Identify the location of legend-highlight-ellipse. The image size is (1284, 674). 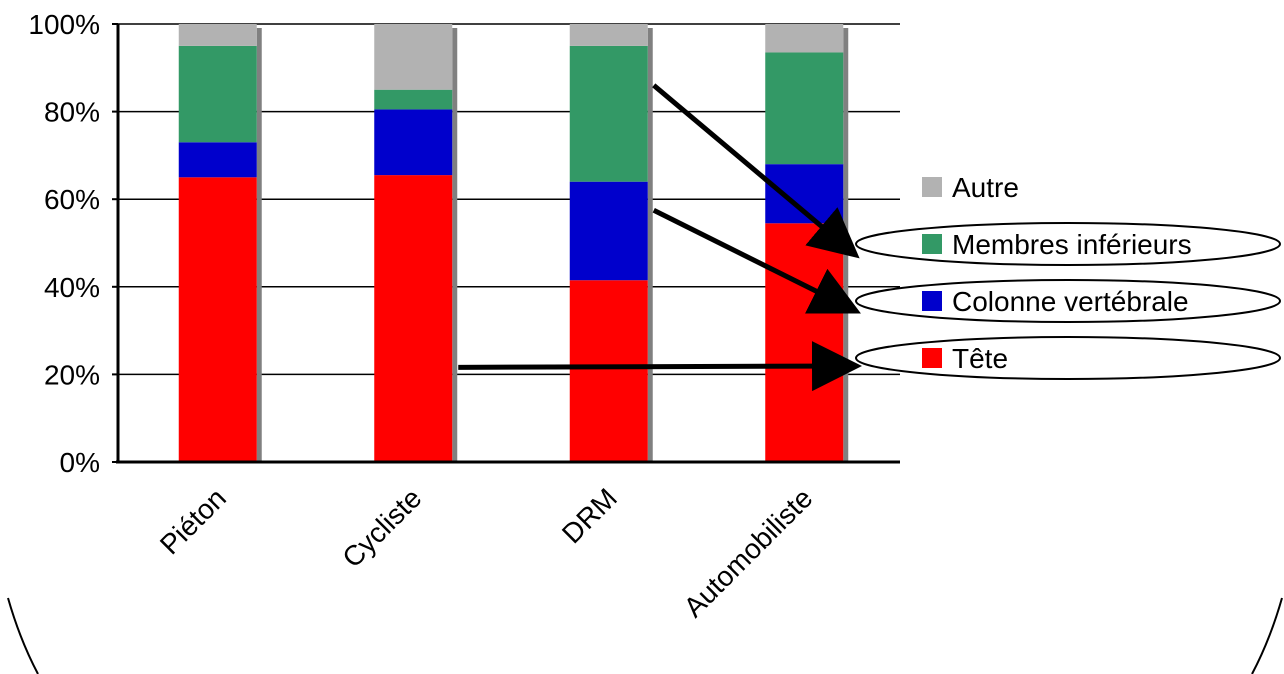
(1068, 358).